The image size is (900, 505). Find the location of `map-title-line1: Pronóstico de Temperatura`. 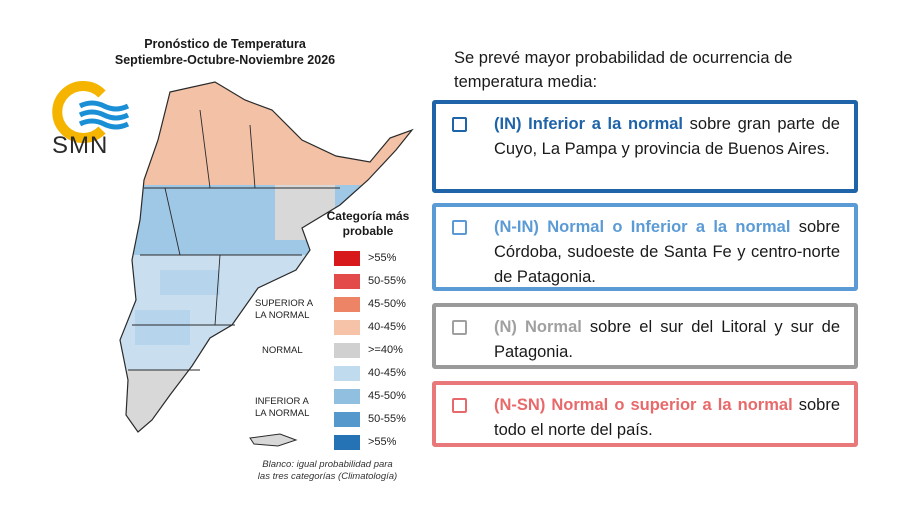

map-title-line1: Pronóstico de Temperatura is located at coordinates (225, 44).